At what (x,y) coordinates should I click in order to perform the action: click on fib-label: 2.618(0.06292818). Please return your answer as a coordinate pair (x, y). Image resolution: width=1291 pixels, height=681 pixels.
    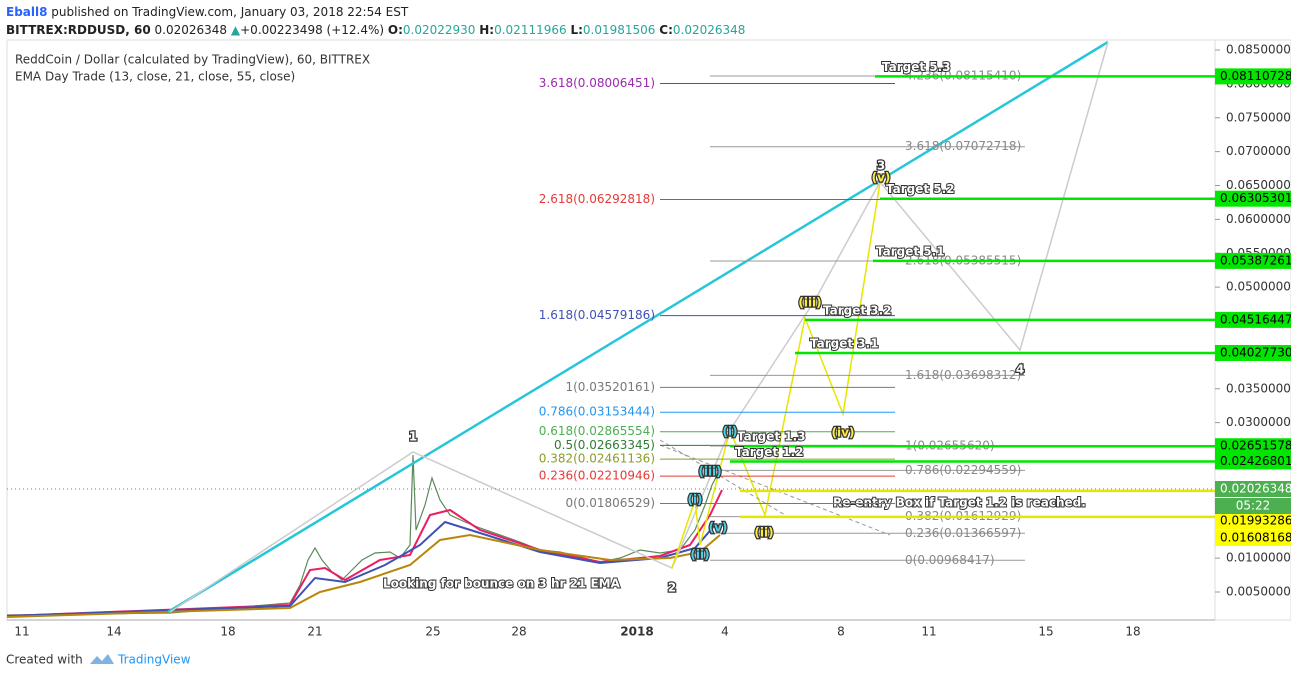
    Looking at the image, I should click on (597, 199).